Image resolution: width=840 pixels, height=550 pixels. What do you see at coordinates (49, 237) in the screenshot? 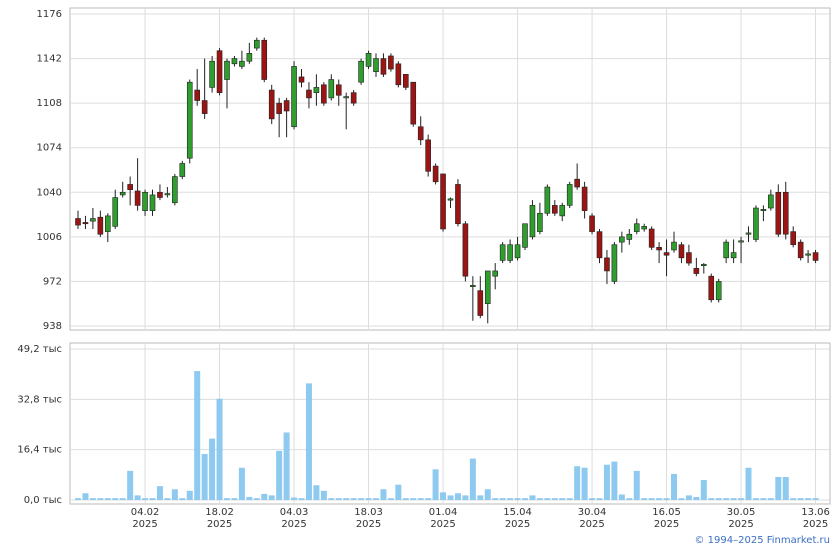
I see `y-tick-label: 1006` at bounding box center [49, 237].